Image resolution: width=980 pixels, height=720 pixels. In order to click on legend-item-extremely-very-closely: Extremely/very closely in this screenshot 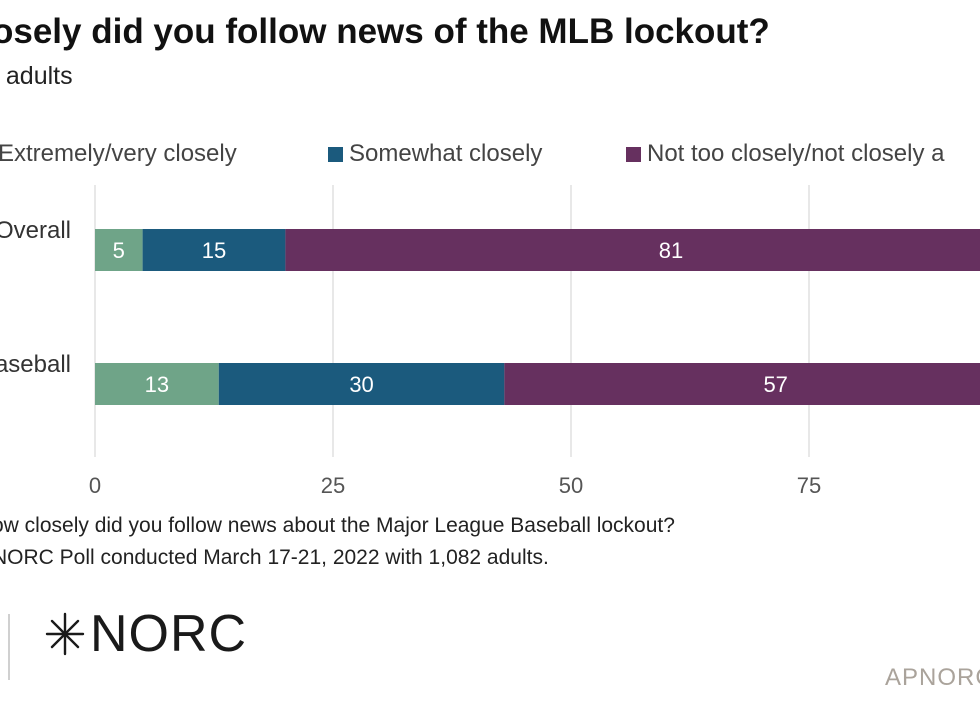, I will do `click(118, 154)`.